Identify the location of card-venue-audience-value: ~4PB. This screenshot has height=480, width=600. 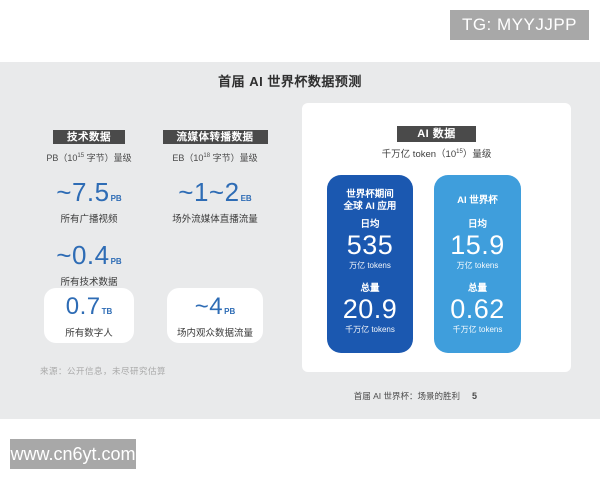
(215, 309).